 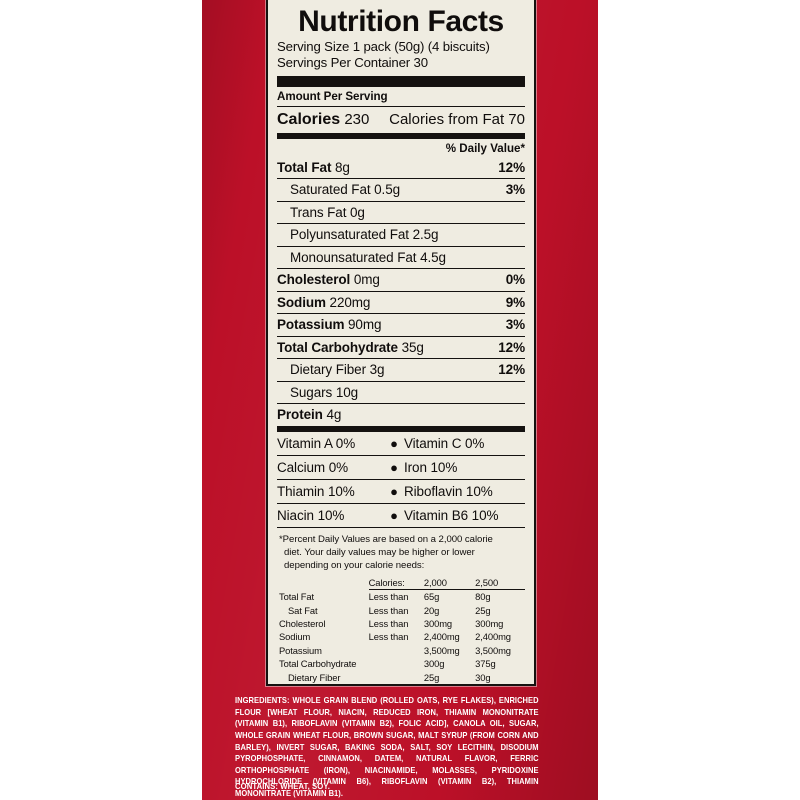 What do you see at coordinates (332, 96) in the screenshot?
I see `amount-per-serving-label: Amount Per Serving` at bounding box center [332, 96].